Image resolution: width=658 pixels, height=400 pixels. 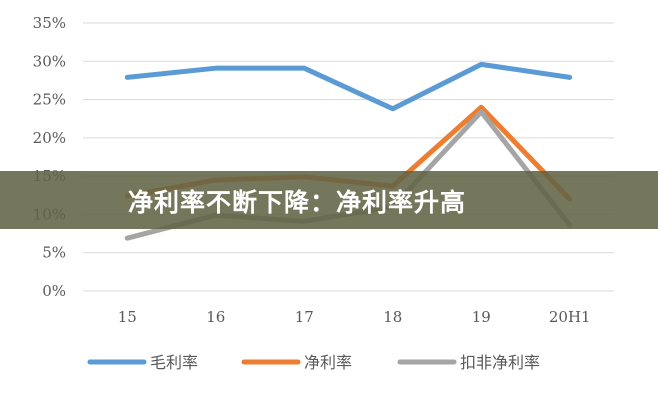 What do you see at coordinates (500, 362) in the screenshot?
I see `legend-label: 扣非净利率` at bounding box center [500, 362].